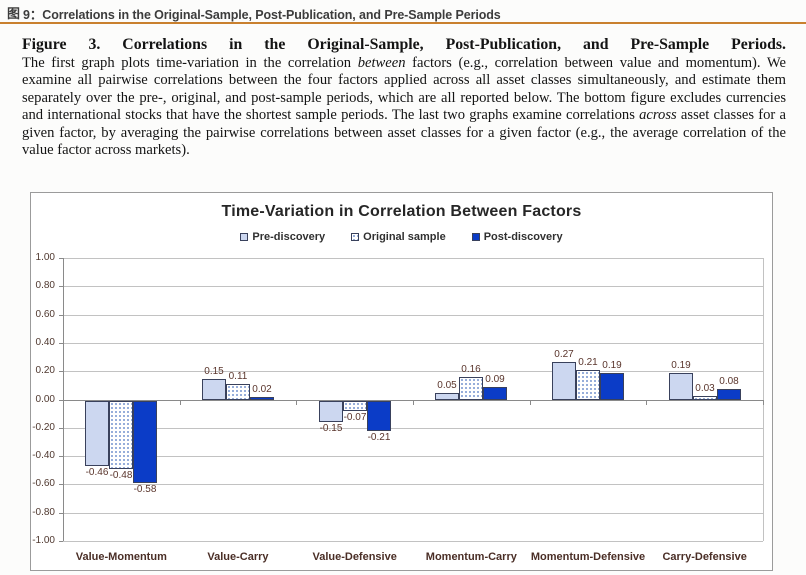  Describe the element at coordinates (523, 237) in the screenshot. I see `legend-label: Post-discovery` at that location.